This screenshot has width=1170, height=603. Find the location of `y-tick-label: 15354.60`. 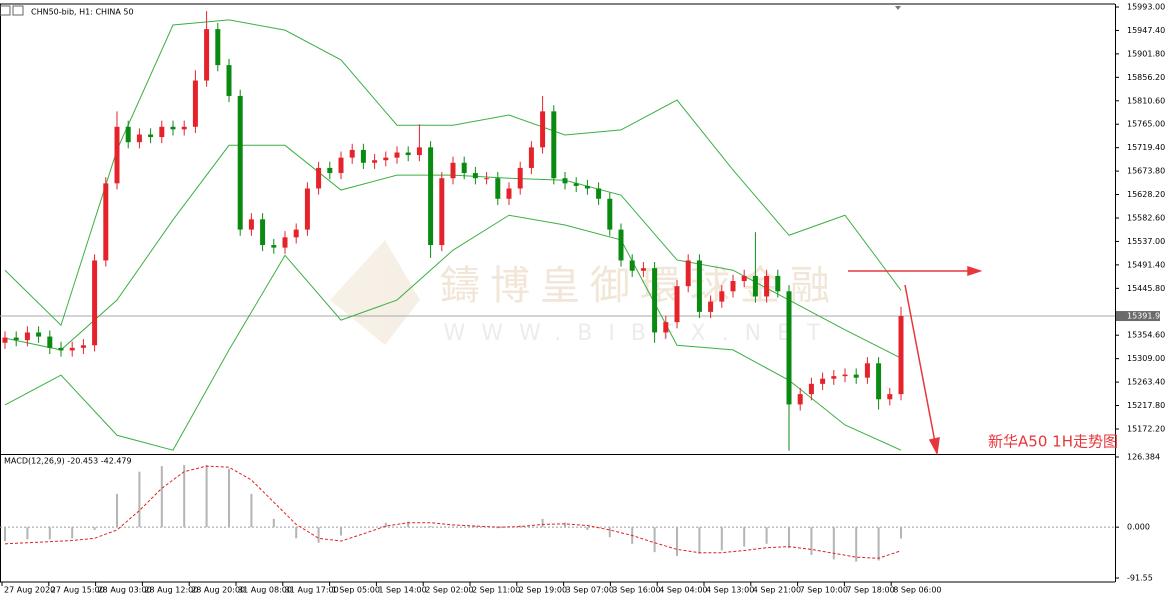

y-tick-label: 15354.60 is located at coordinates (1146, 335).